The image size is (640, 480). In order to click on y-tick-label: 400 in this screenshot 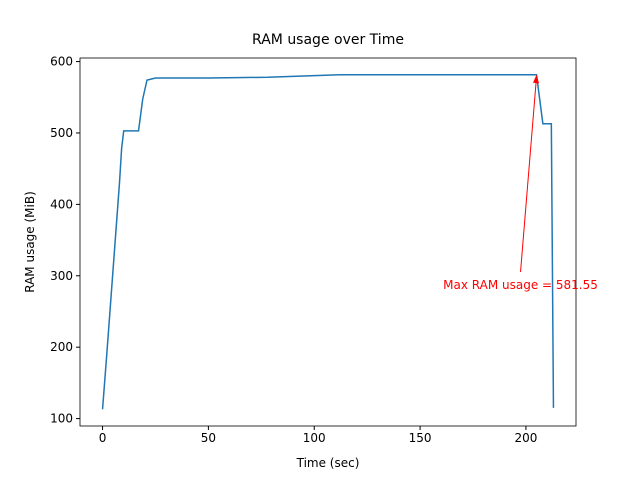, I will do `click(61, 204)`.